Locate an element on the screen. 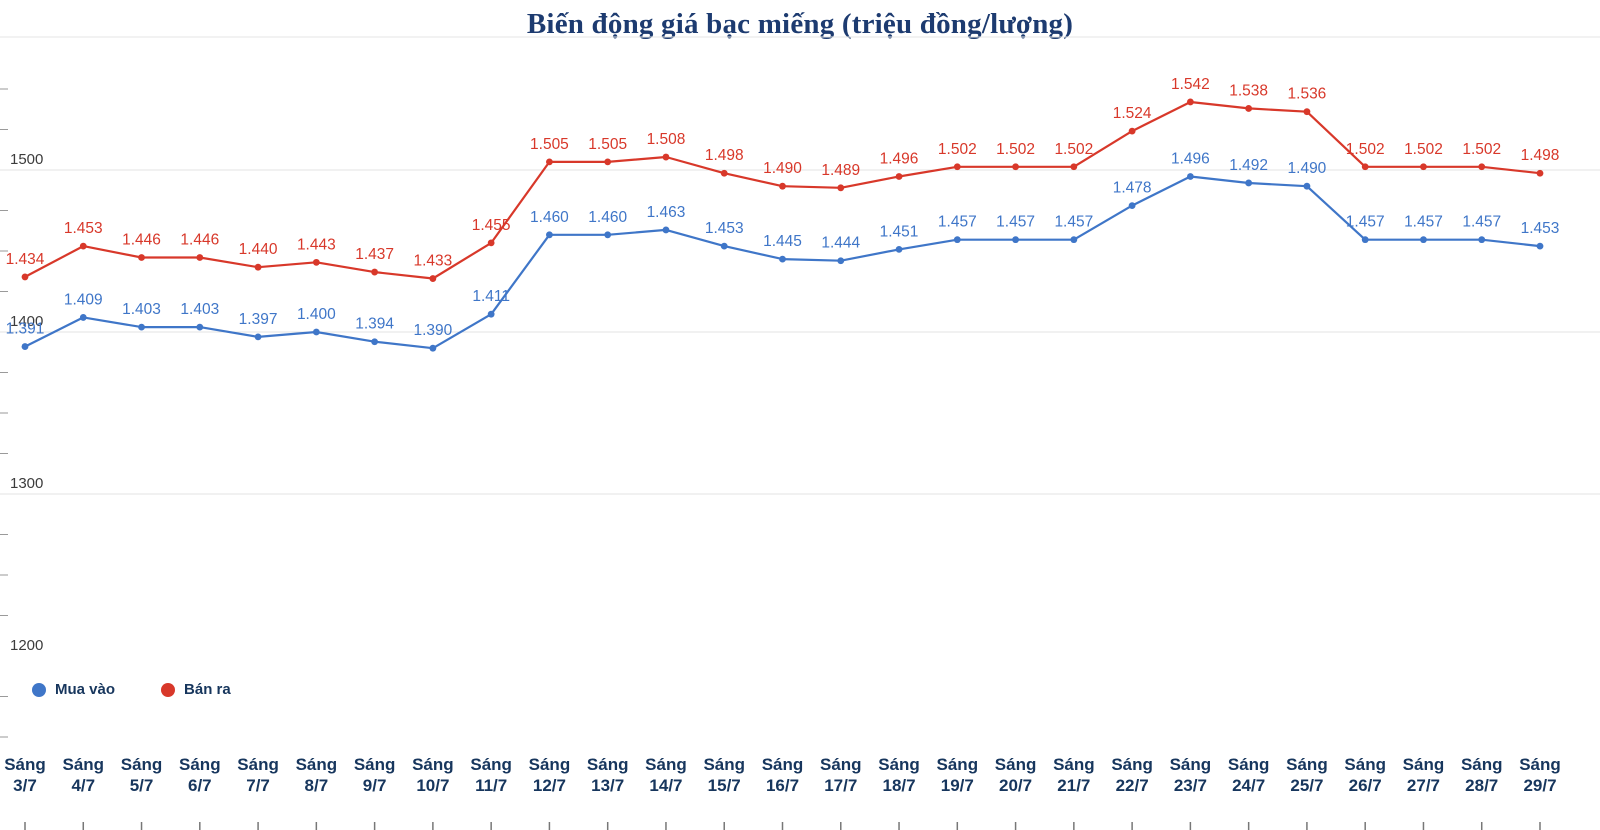  x-tick-label-date: 27/7 is located at coordinates (1423, 785).